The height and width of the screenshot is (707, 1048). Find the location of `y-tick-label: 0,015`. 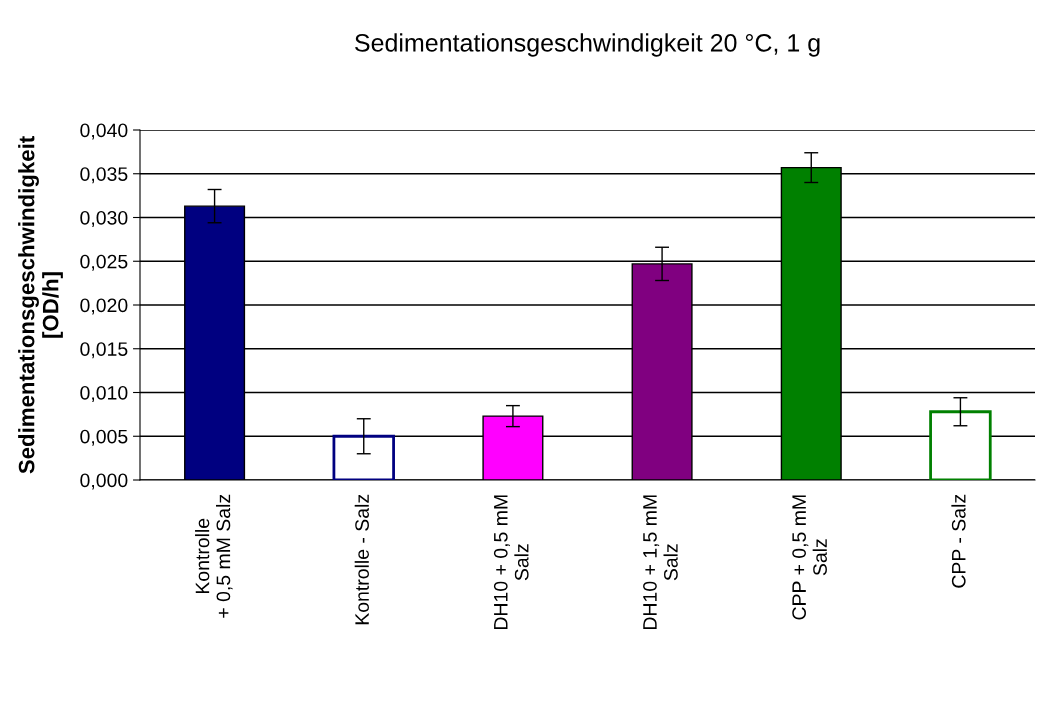

y-tick-label: 0,015 is located at coordinates (104, 350).